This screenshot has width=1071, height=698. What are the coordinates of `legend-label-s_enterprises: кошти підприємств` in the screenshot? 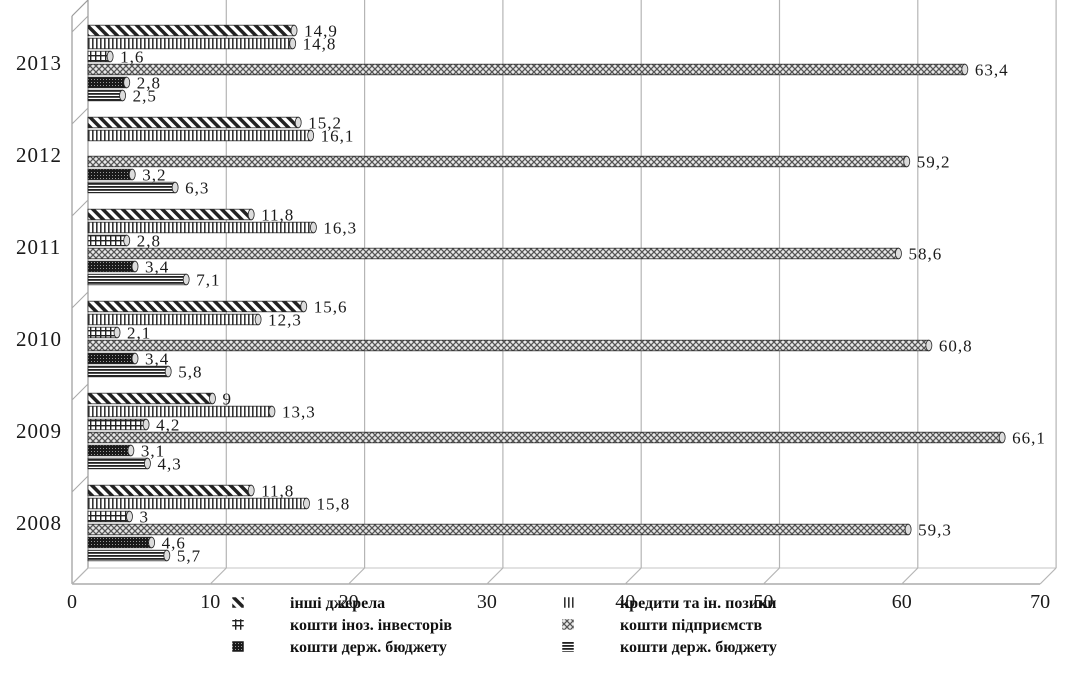 It's located at (691, 625).